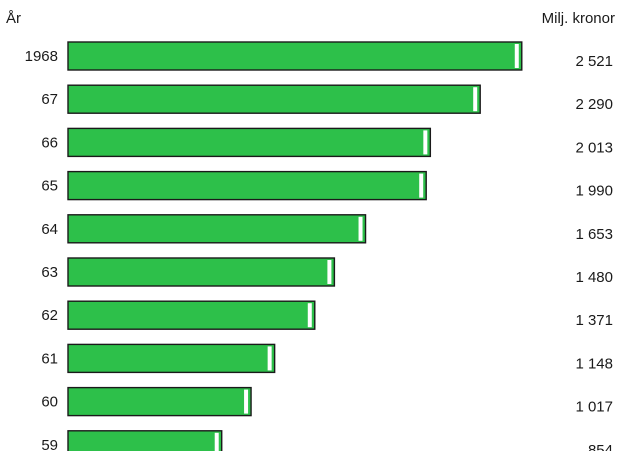  I want to click on bar-row: 59 854, so click(327, 440).